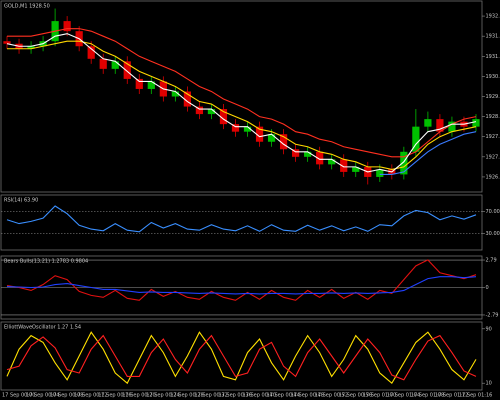  What do you see at coordinates (492, 315) in the screenshot?
I see `y-tick-label: -2.79` at bounding box center [492, 315].